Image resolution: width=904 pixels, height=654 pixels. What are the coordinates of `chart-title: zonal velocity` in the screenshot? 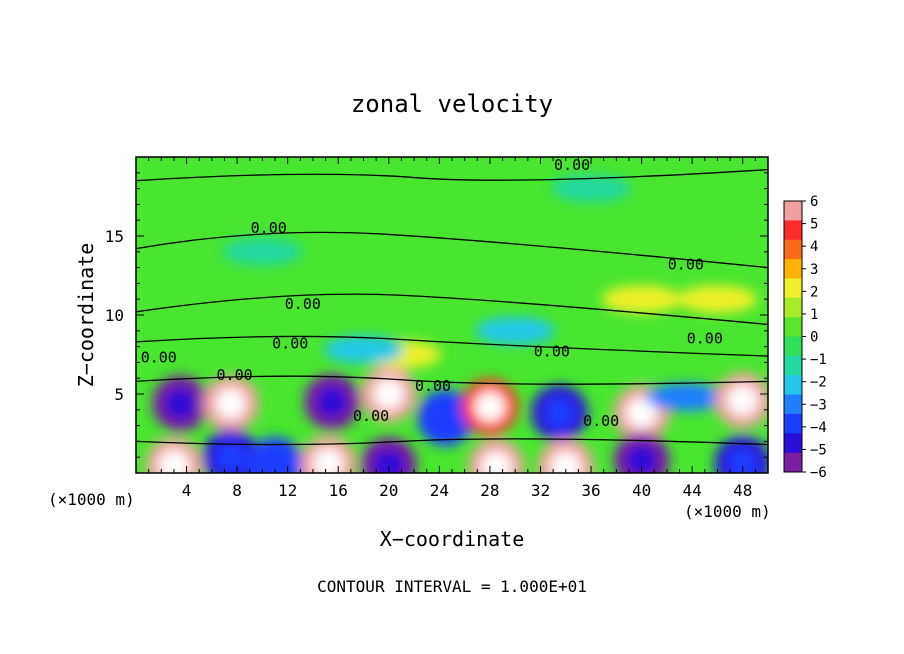 It's located at (452, 104).